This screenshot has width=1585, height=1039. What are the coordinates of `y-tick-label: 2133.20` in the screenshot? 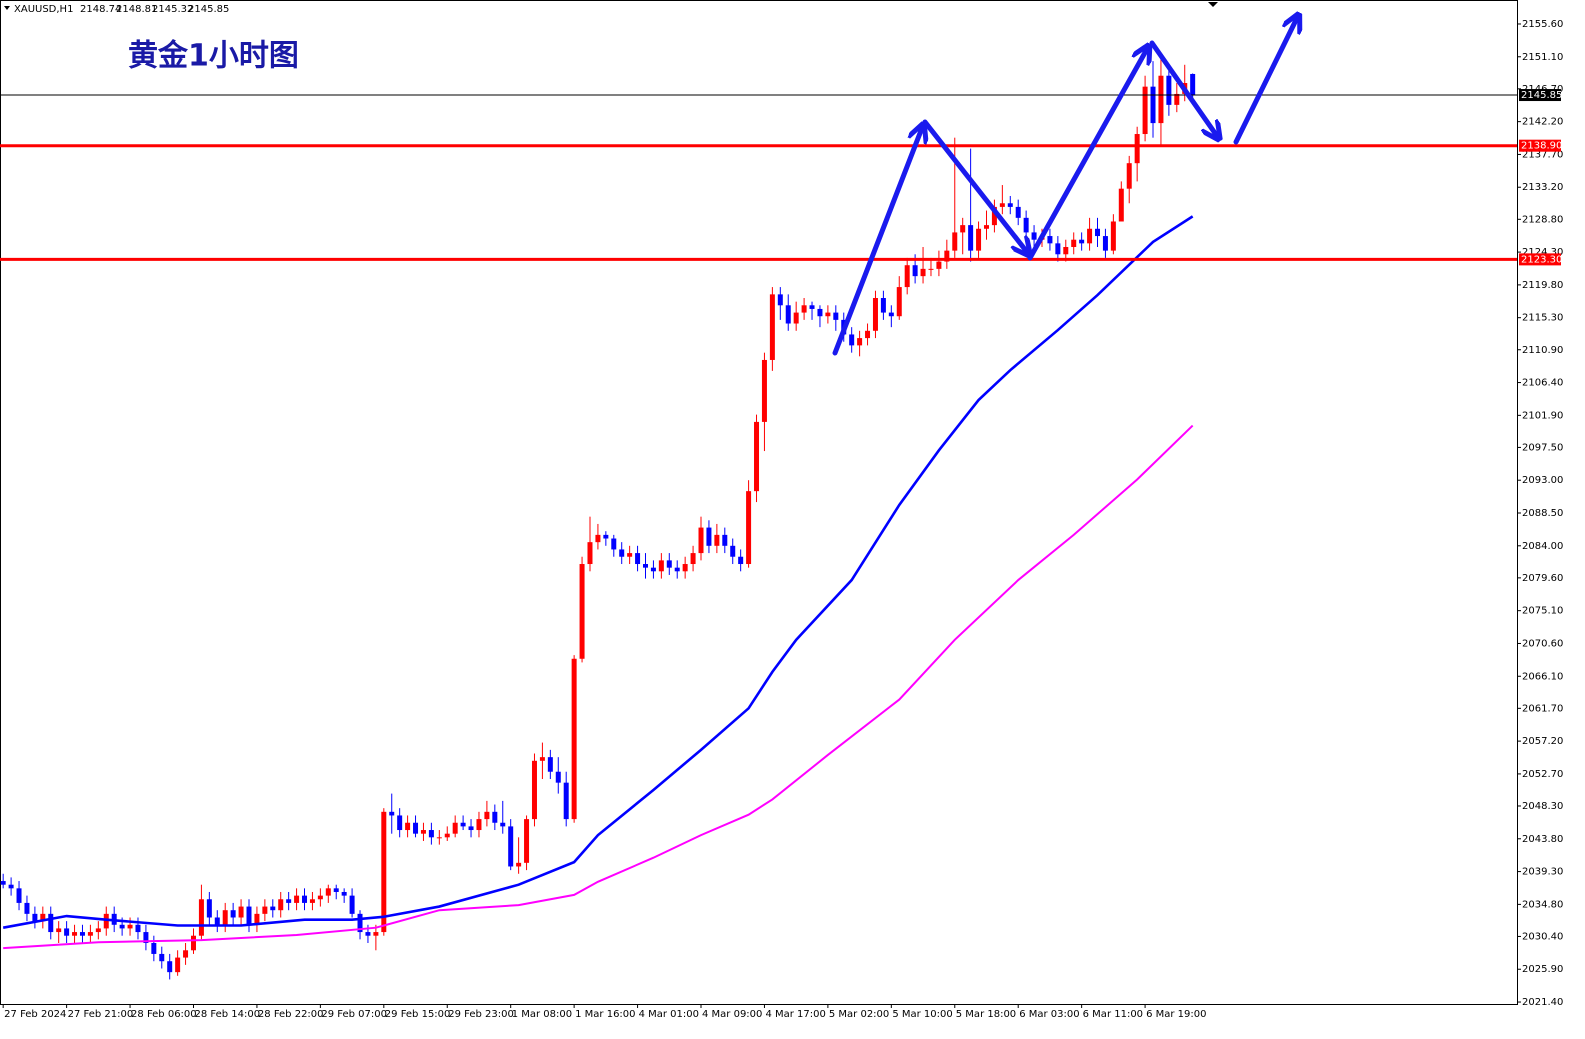 It's located at (1542, 187).